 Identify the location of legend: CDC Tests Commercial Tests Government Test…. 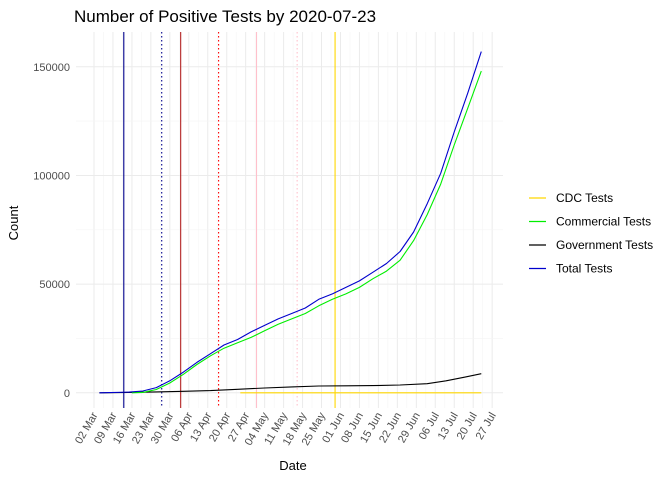
(591, 233).